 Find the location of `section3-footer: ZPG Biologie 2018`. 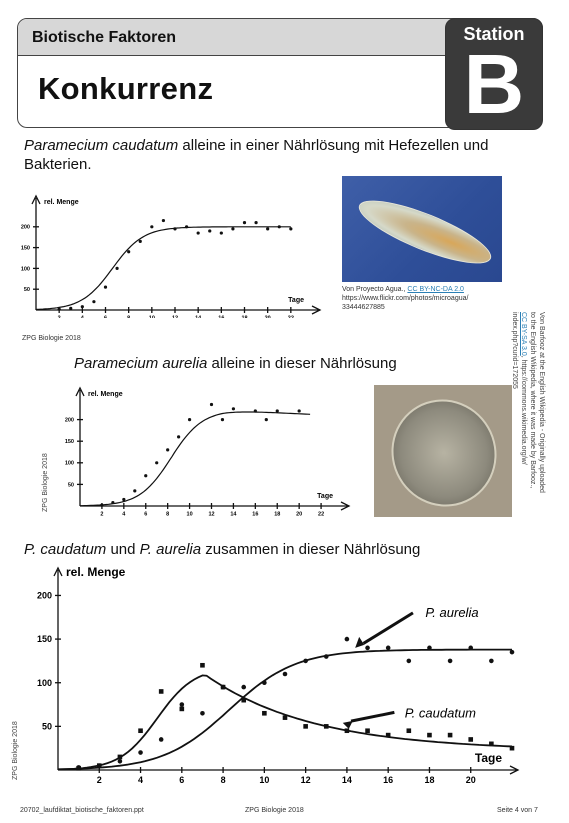

section3-footer: ZPG Biologie 2018 is located at coordinates (15, 750).